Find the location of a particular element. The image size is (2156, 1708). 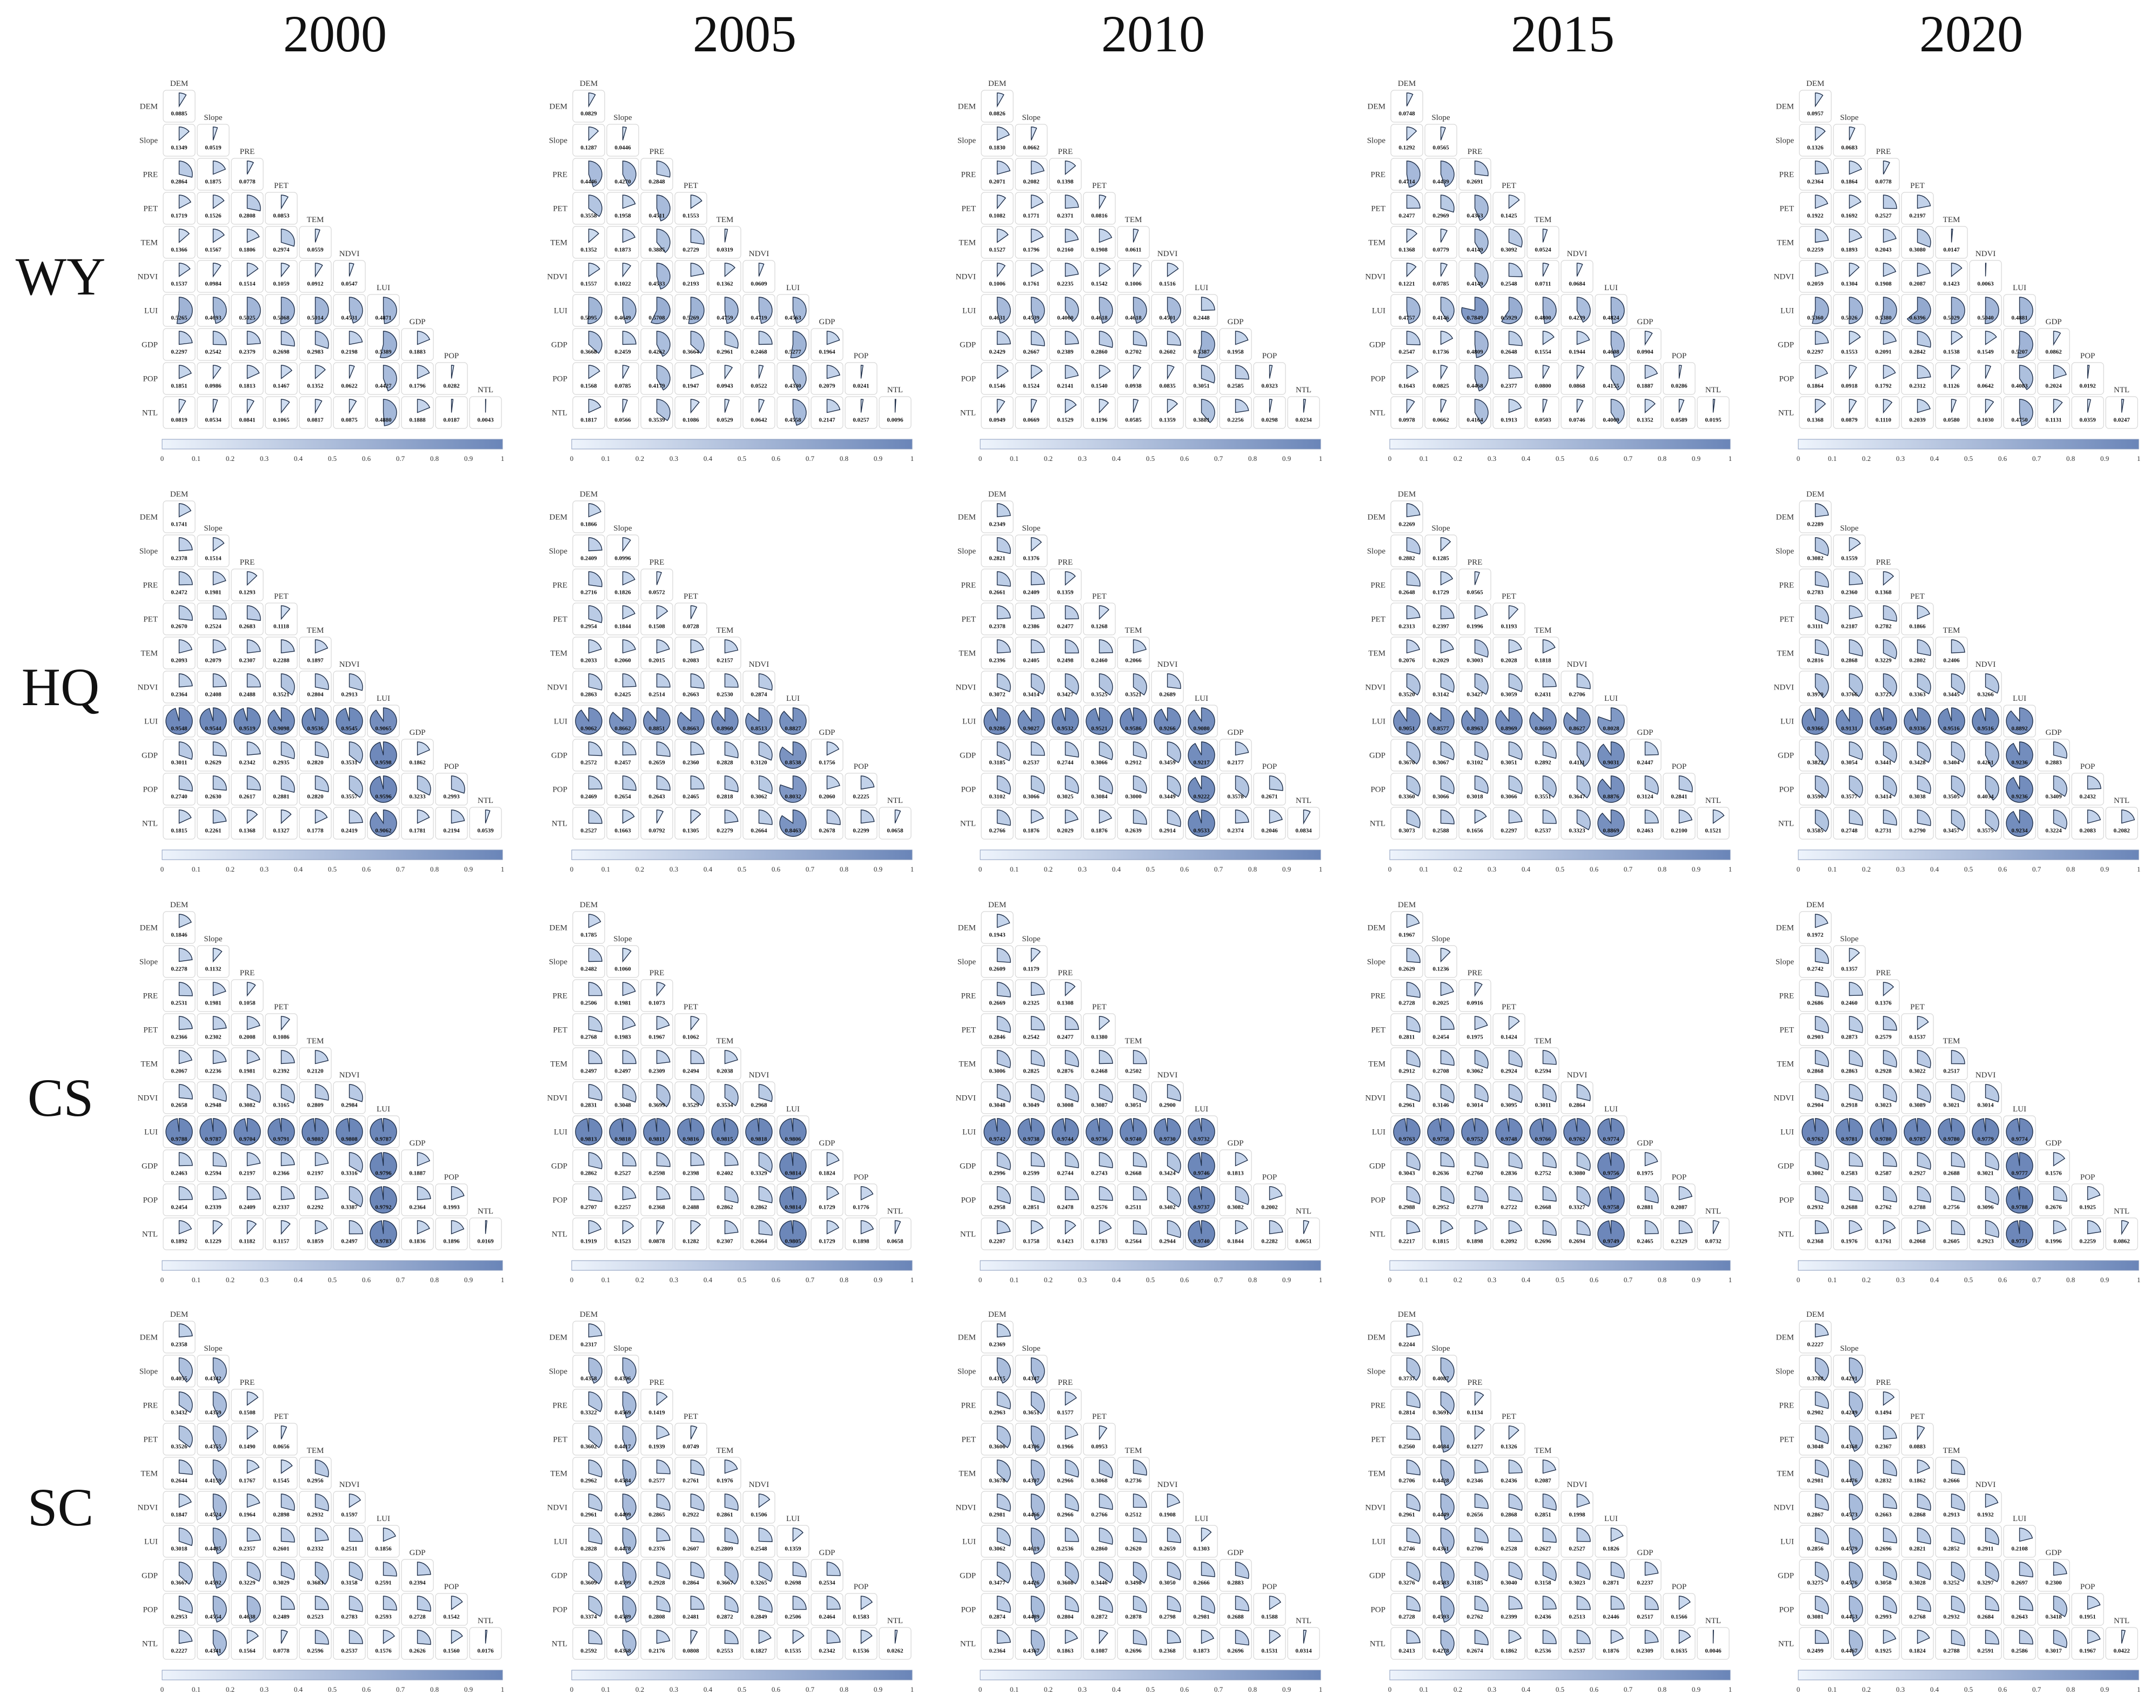

diag-label-TEM: TEM is located at coordinates (1543, 630).